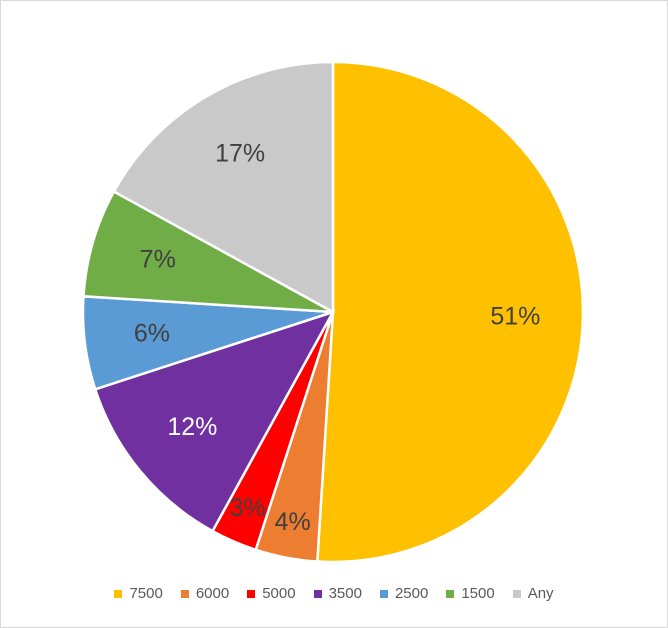 The width and height of the screenshot is (668, 628). What do you see at coordinates (345, 593) in the screenshot?
I see `legend-label: 3500` at bounding box center [345, 593].